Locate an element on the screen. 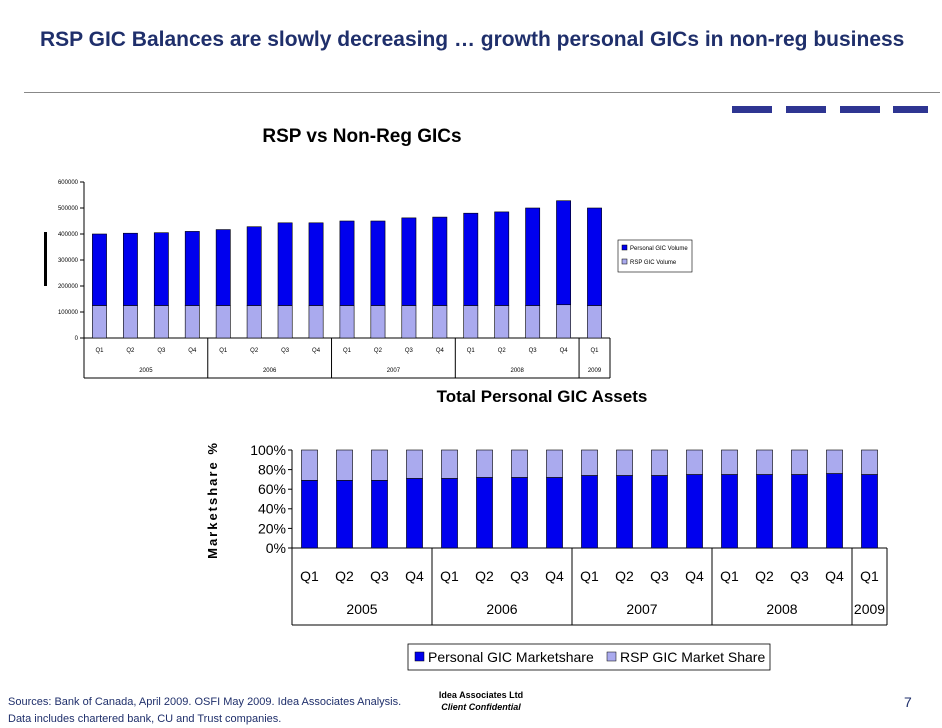  chart1-legend-swatch is located at coordinates (624, 247).